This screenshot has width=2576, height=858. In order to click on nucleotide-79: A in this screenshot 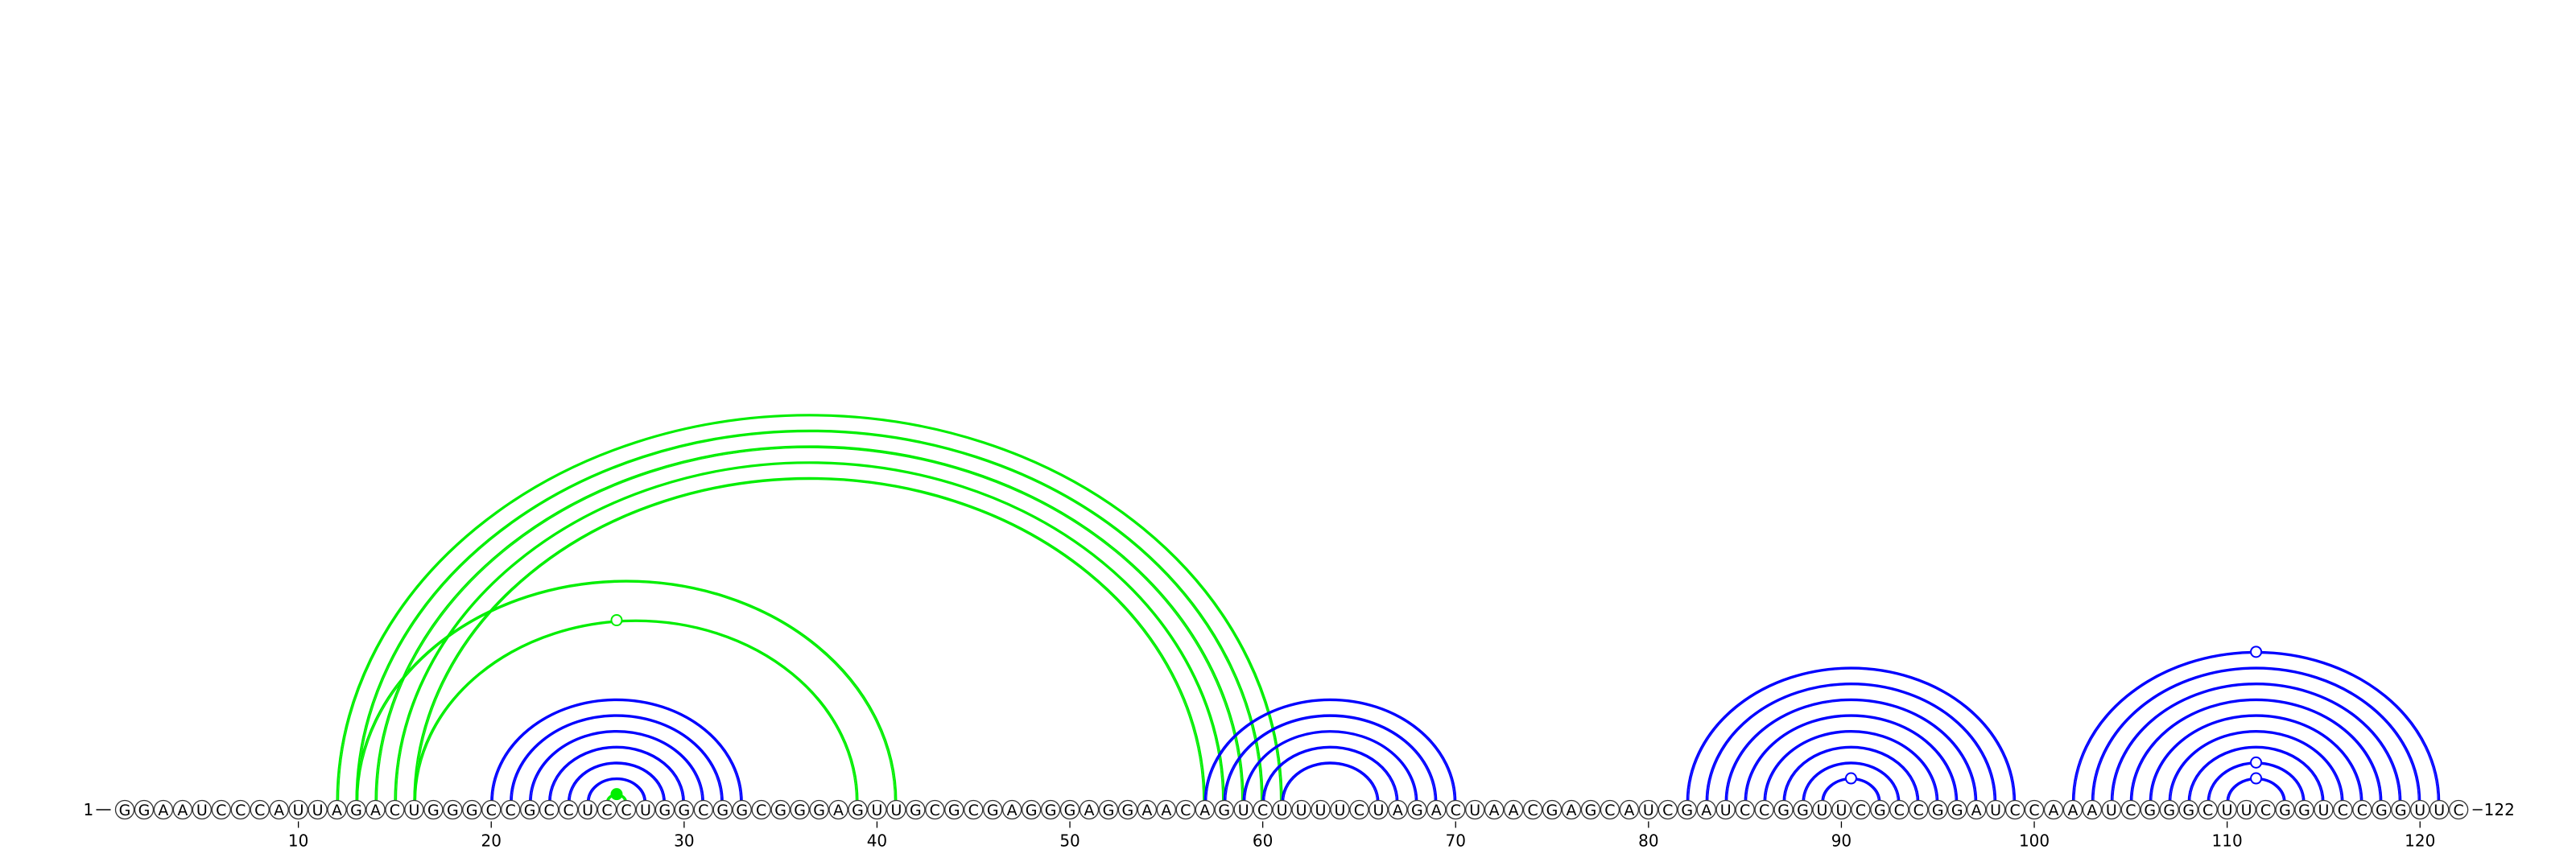, I will do `click(1629, 809)`.